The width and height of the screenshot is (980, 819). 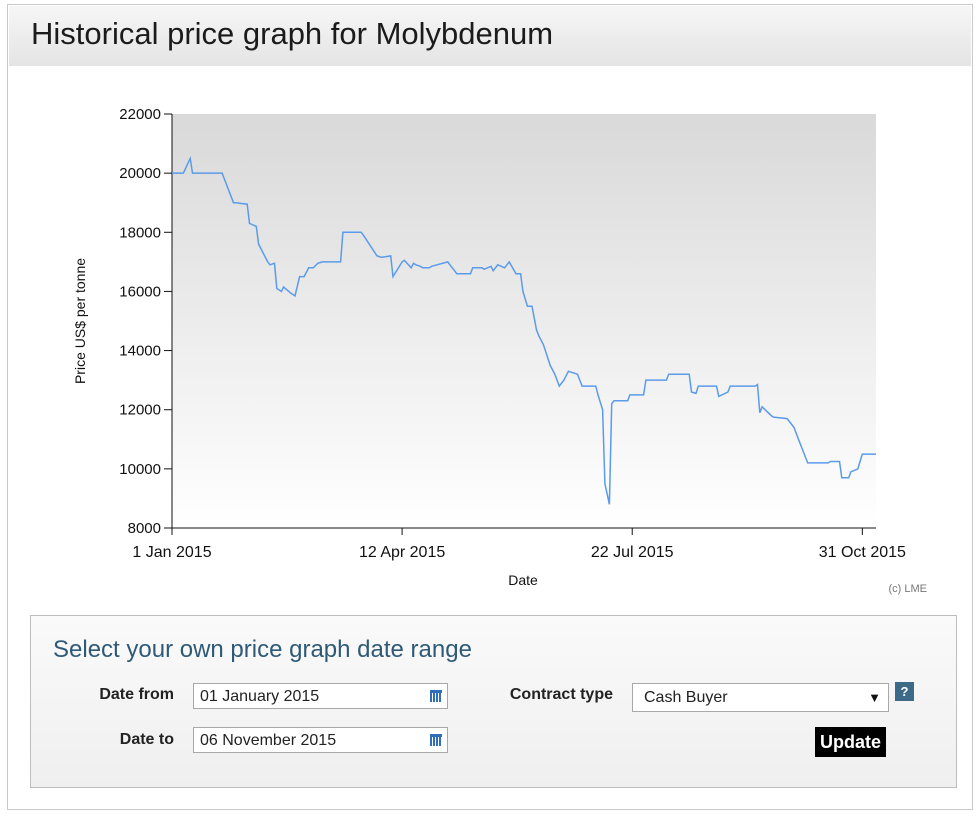 I want to click on date-from-value: 01 January 2015, so click(x=260, y=696).